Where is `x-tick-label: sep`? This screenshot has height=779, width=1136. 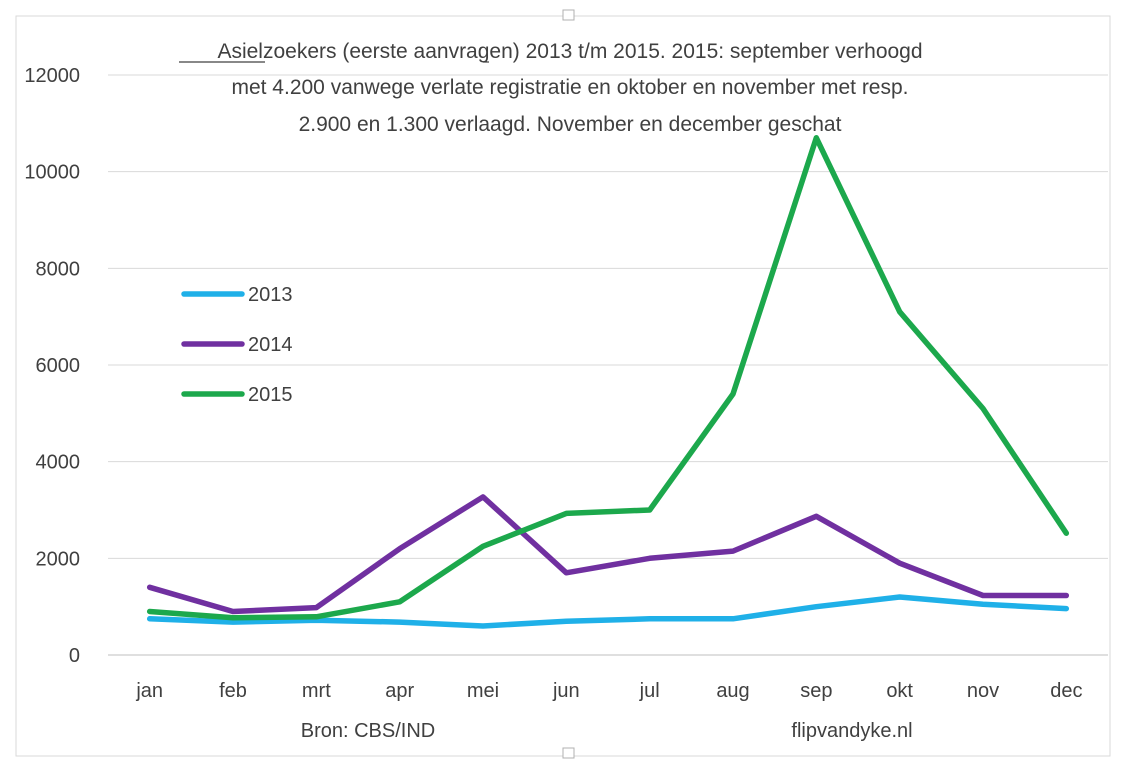
x-tick-label: sep is located at coordinates (816, 691).